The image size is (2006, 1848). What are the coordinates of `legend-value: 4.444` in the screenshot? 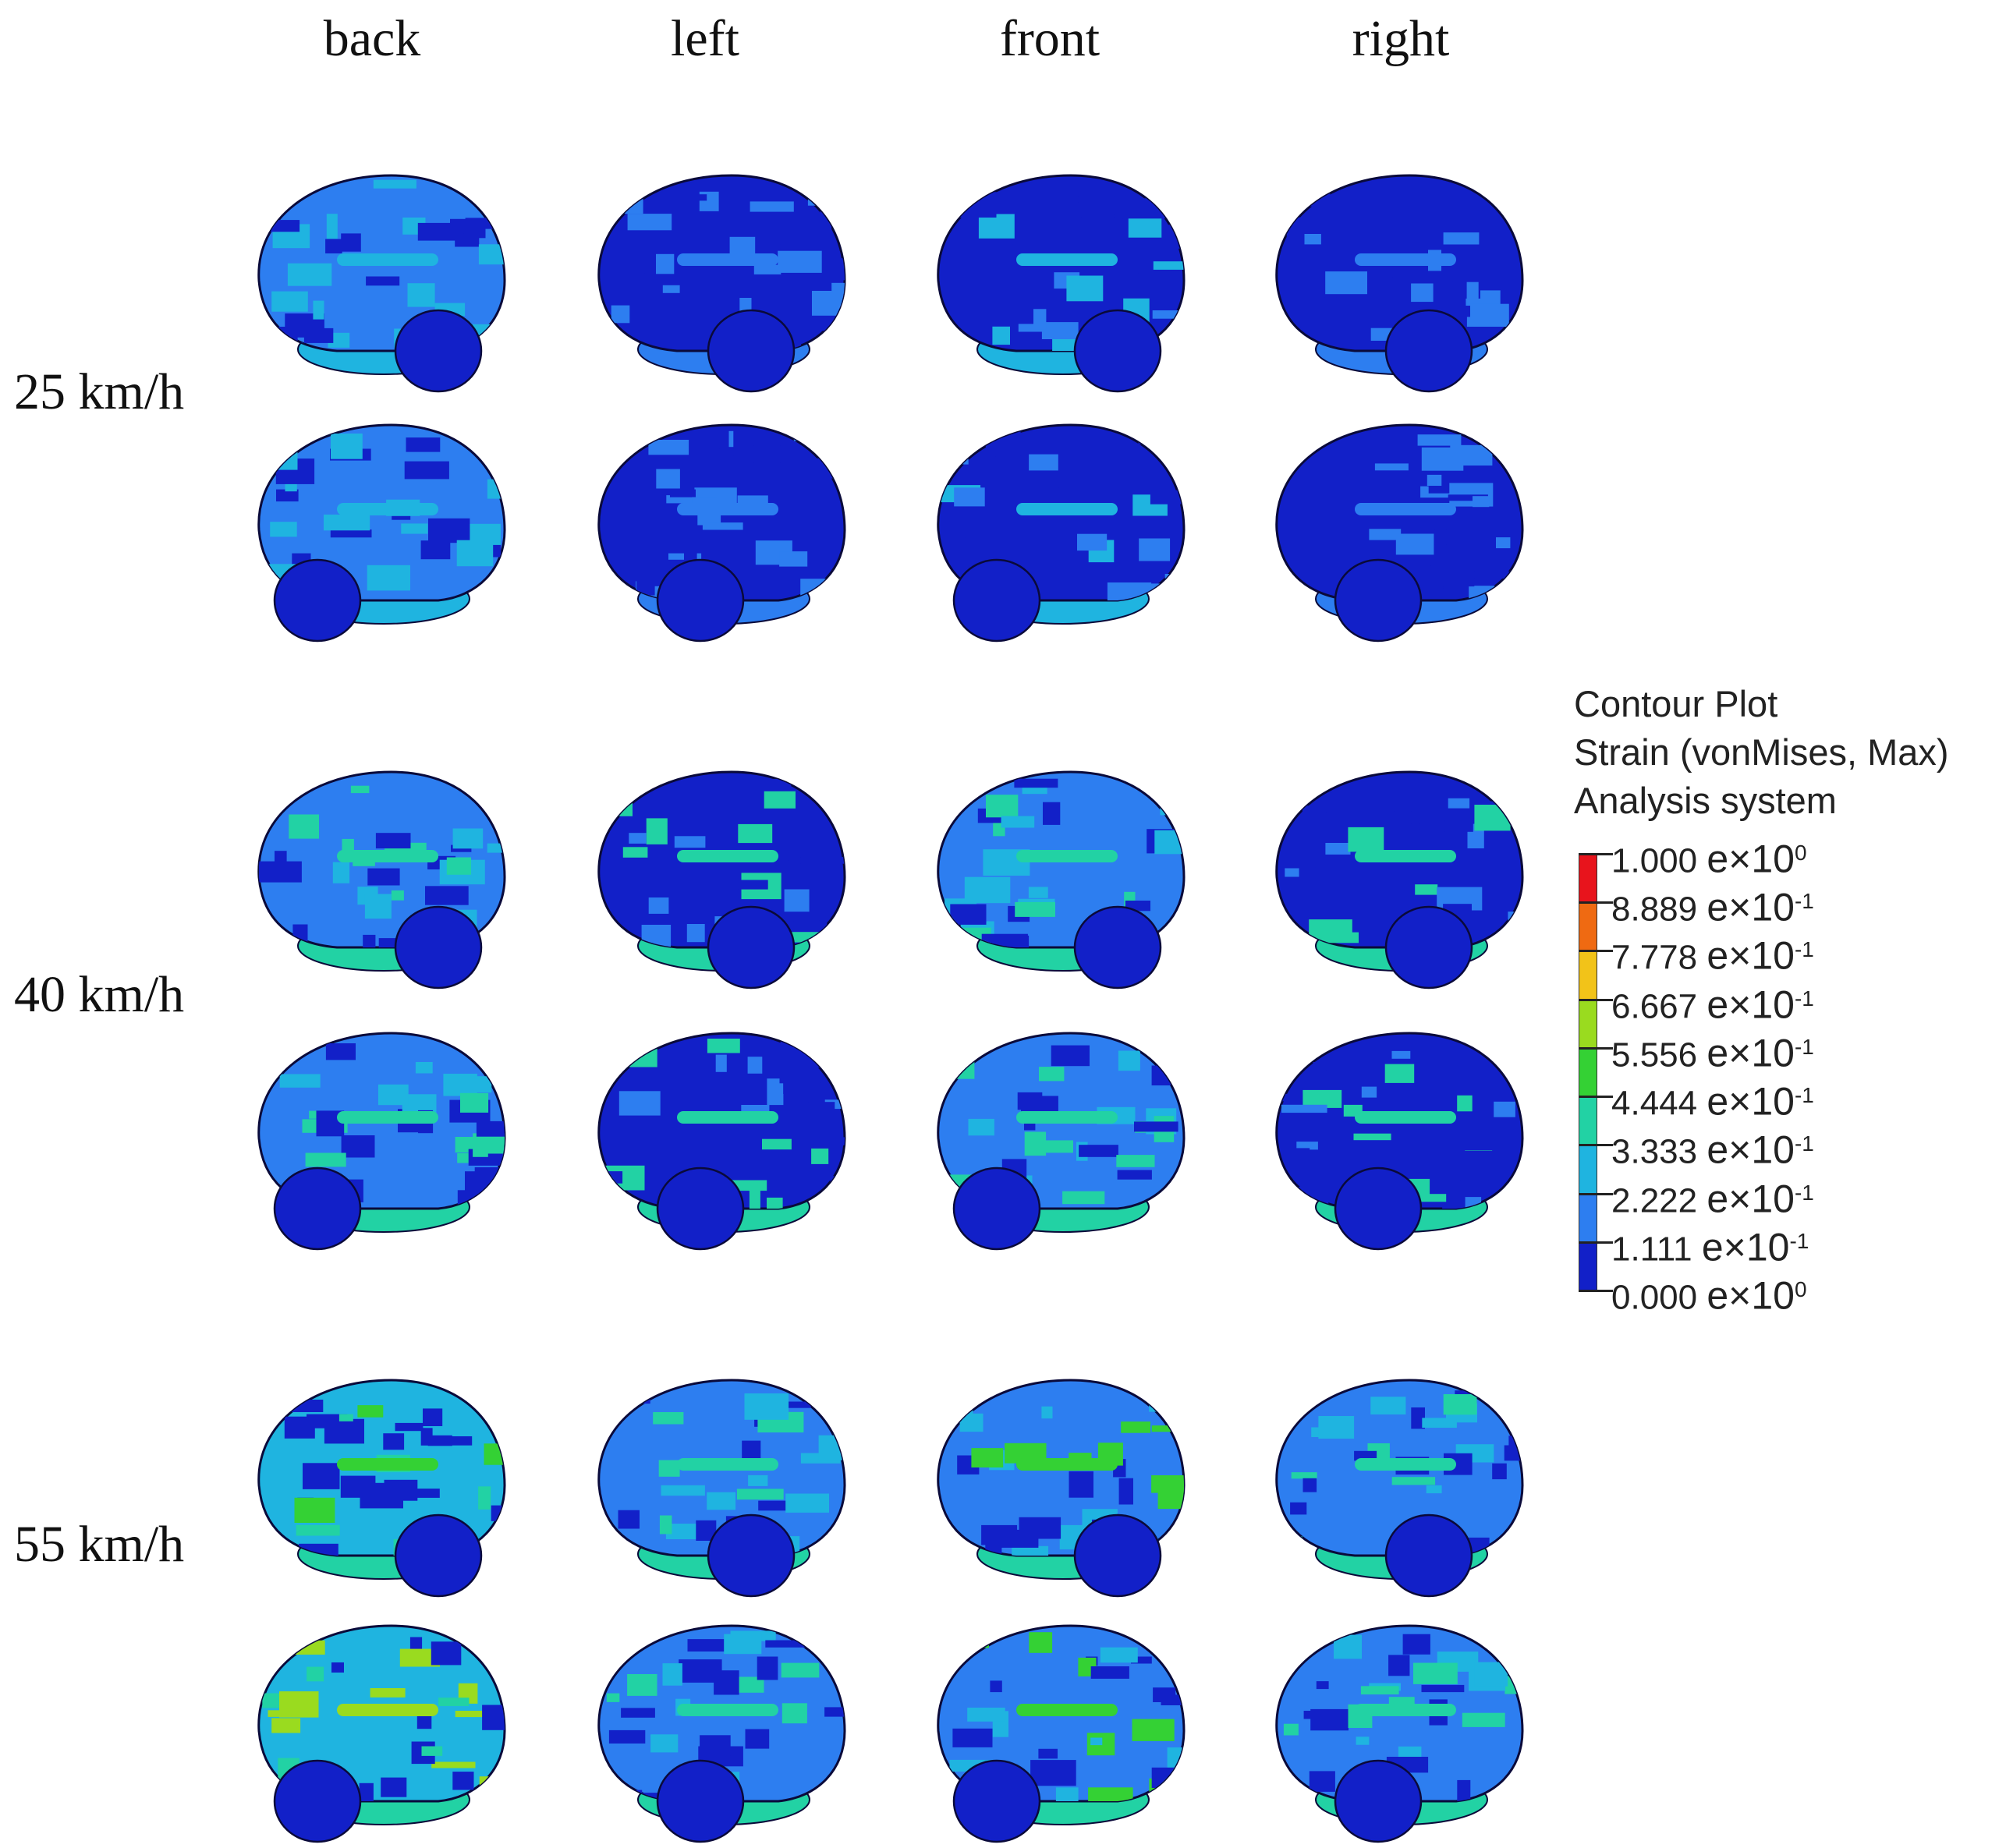 It's located at (1659, 1103).